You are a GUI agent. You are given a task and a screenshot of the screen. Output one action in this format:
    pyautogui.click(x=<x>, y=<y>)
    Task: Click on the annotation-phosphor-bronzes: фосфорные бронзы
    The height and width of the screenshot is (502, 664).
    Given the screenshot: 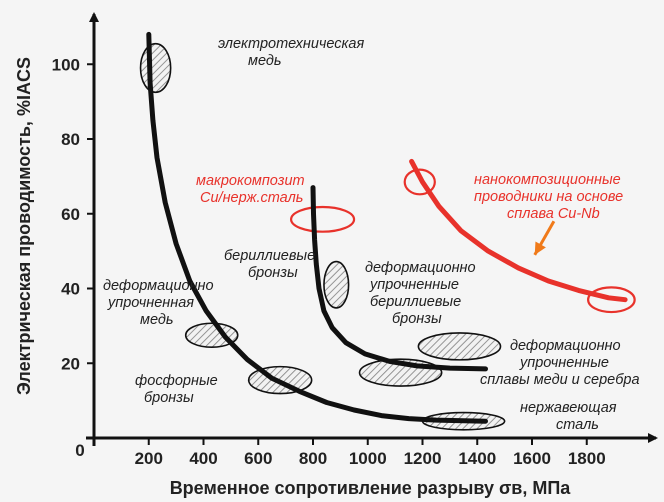 What is the action you would take?
    pyautogui.click(x=178, y=389)
    